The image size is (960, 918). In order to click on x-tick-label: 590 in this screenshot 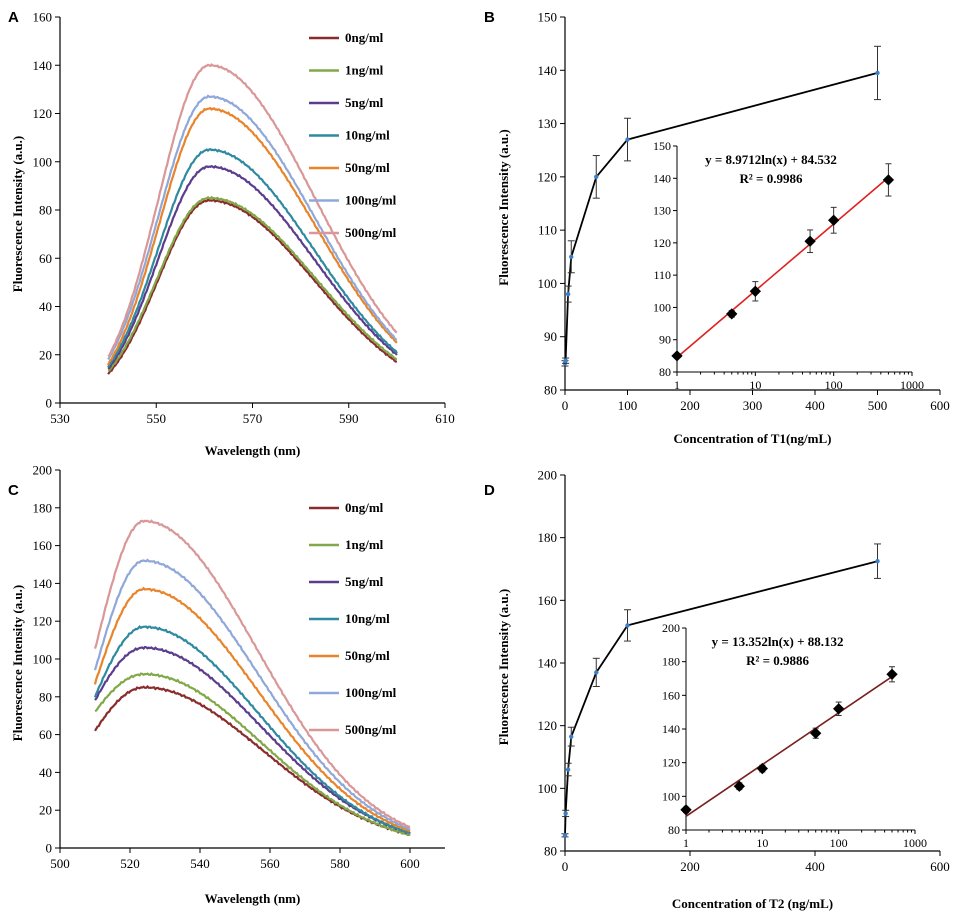, I will do `click(349, 418)`.